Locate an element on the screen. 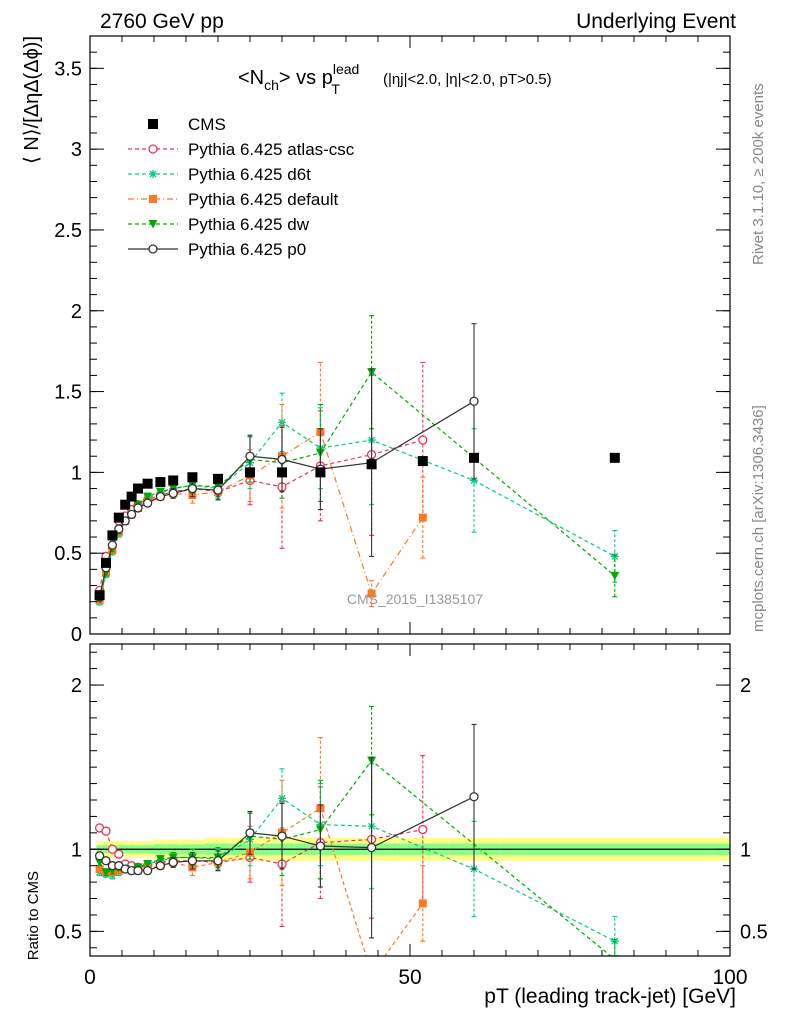  main-y-axis-label: ⟨ N⟩/[ΔηΔ(Δϕ)] is located at coordinates (32, 100).